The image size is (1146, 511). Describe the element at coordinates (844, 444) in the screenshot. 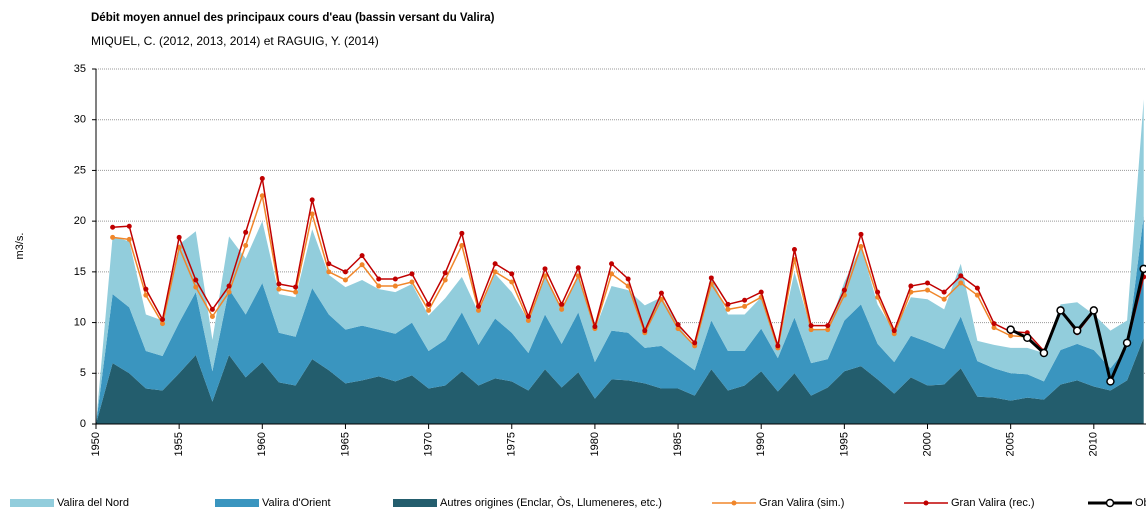

I see `x-tick-label: 1995` at that location.